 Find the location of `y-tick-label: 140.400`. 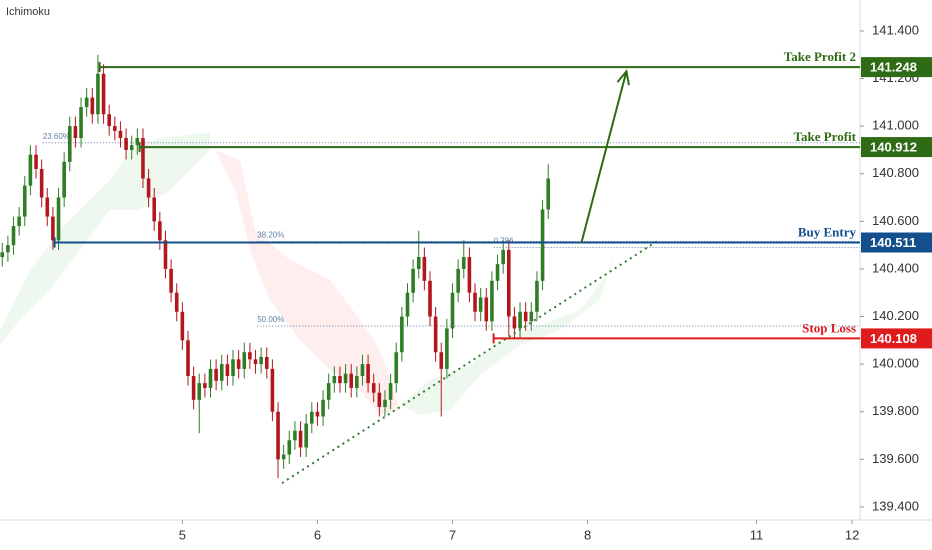

y-tick-label: 140.400 is located at coordinates (895, 267).